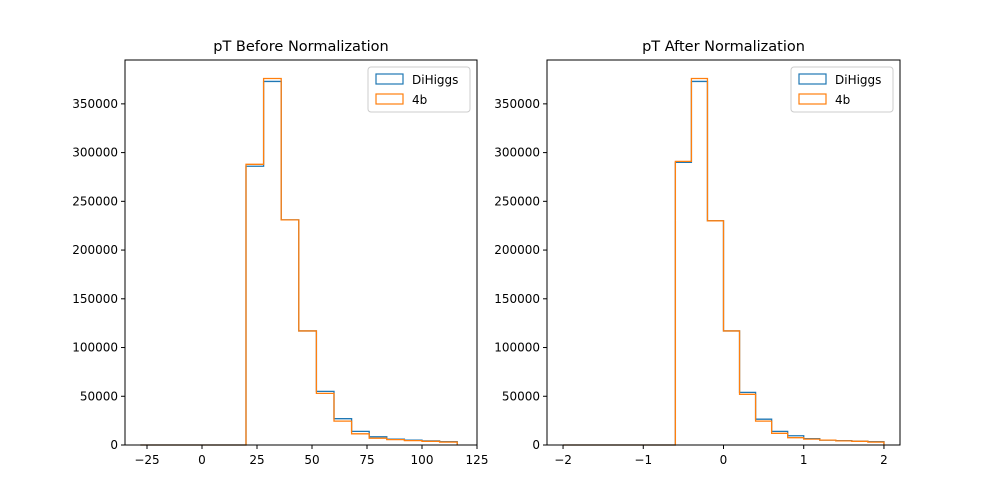 The image size is (1000, 500). Describe the element at coordinates (563, 460) in the screenshot. I see `x-tick-label: −2` at that location.